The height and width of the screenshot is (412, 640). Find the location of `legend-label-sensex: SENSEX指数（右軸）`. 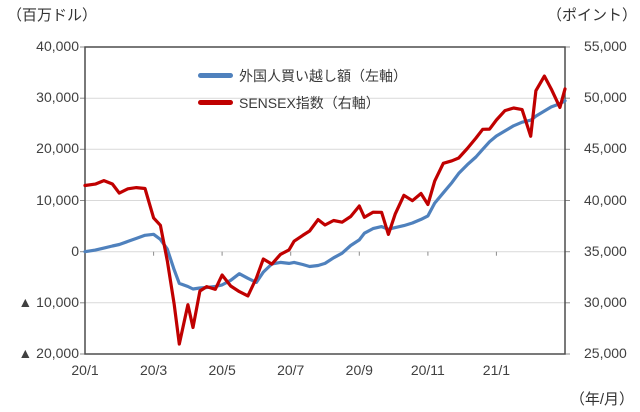

legend-label-sensex: SENSEX指数（右軸） is located at coordinates (309, 102).